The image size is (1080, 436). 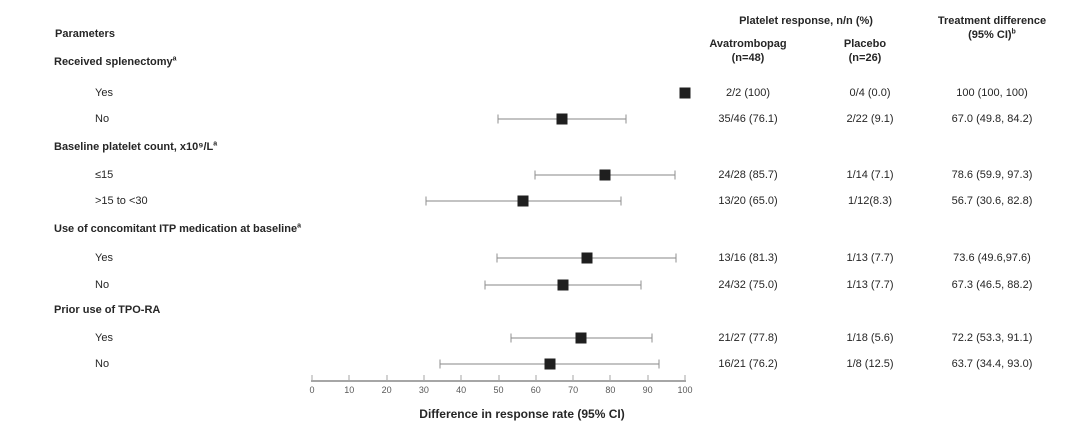 I want to click on treatment-difference-value: 78.6 (59.9, 97.3), so click(x=992, y=175).